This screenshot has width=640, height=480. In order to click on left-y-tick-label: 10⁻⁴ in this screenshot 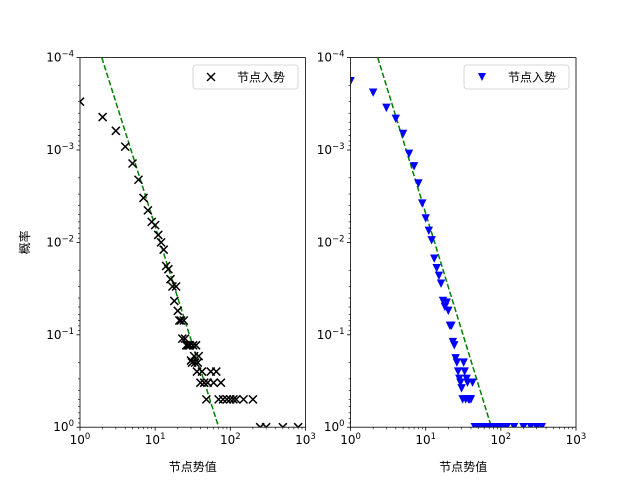, I will do `click(60, 57)`.